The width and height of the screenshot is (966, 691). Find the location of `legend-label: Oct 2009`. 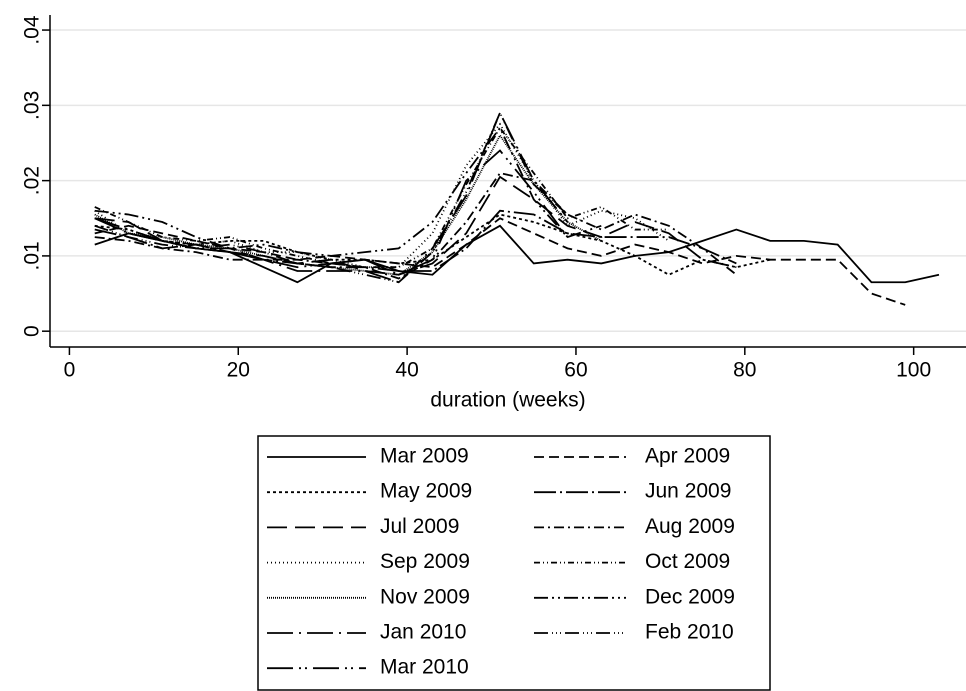

legend-label: Oct 2009 is located at coordinates (687, 561).